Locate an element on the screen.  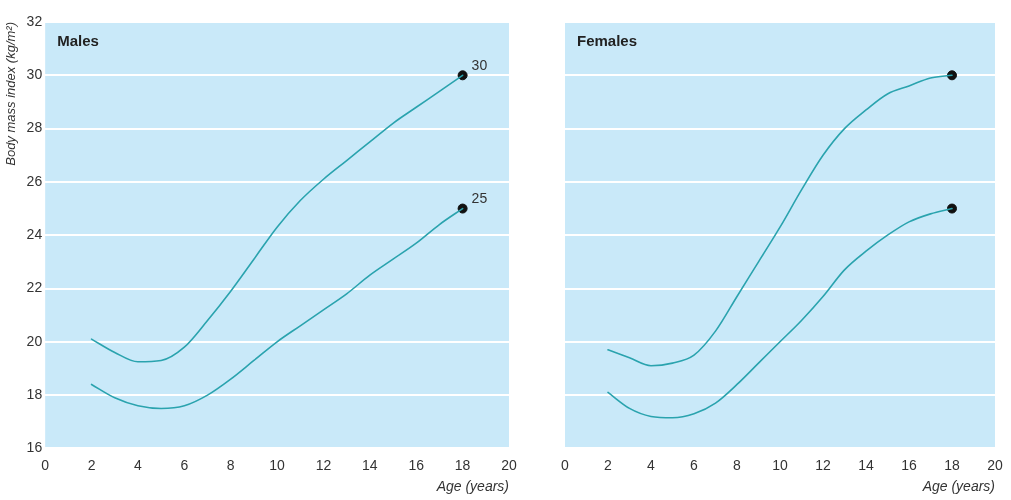
y-axis-title: Body mass index (kg/m²) is located at coordinates (11, 94).